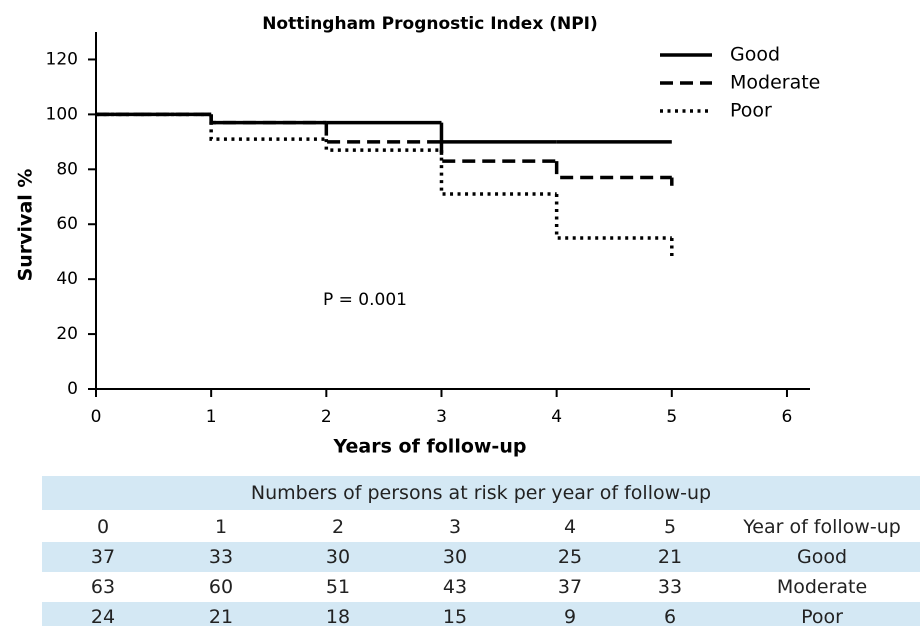 The height and width of the screenshot is (626, 920). I want to click on y-tick-label: 60, so click(67, 224).